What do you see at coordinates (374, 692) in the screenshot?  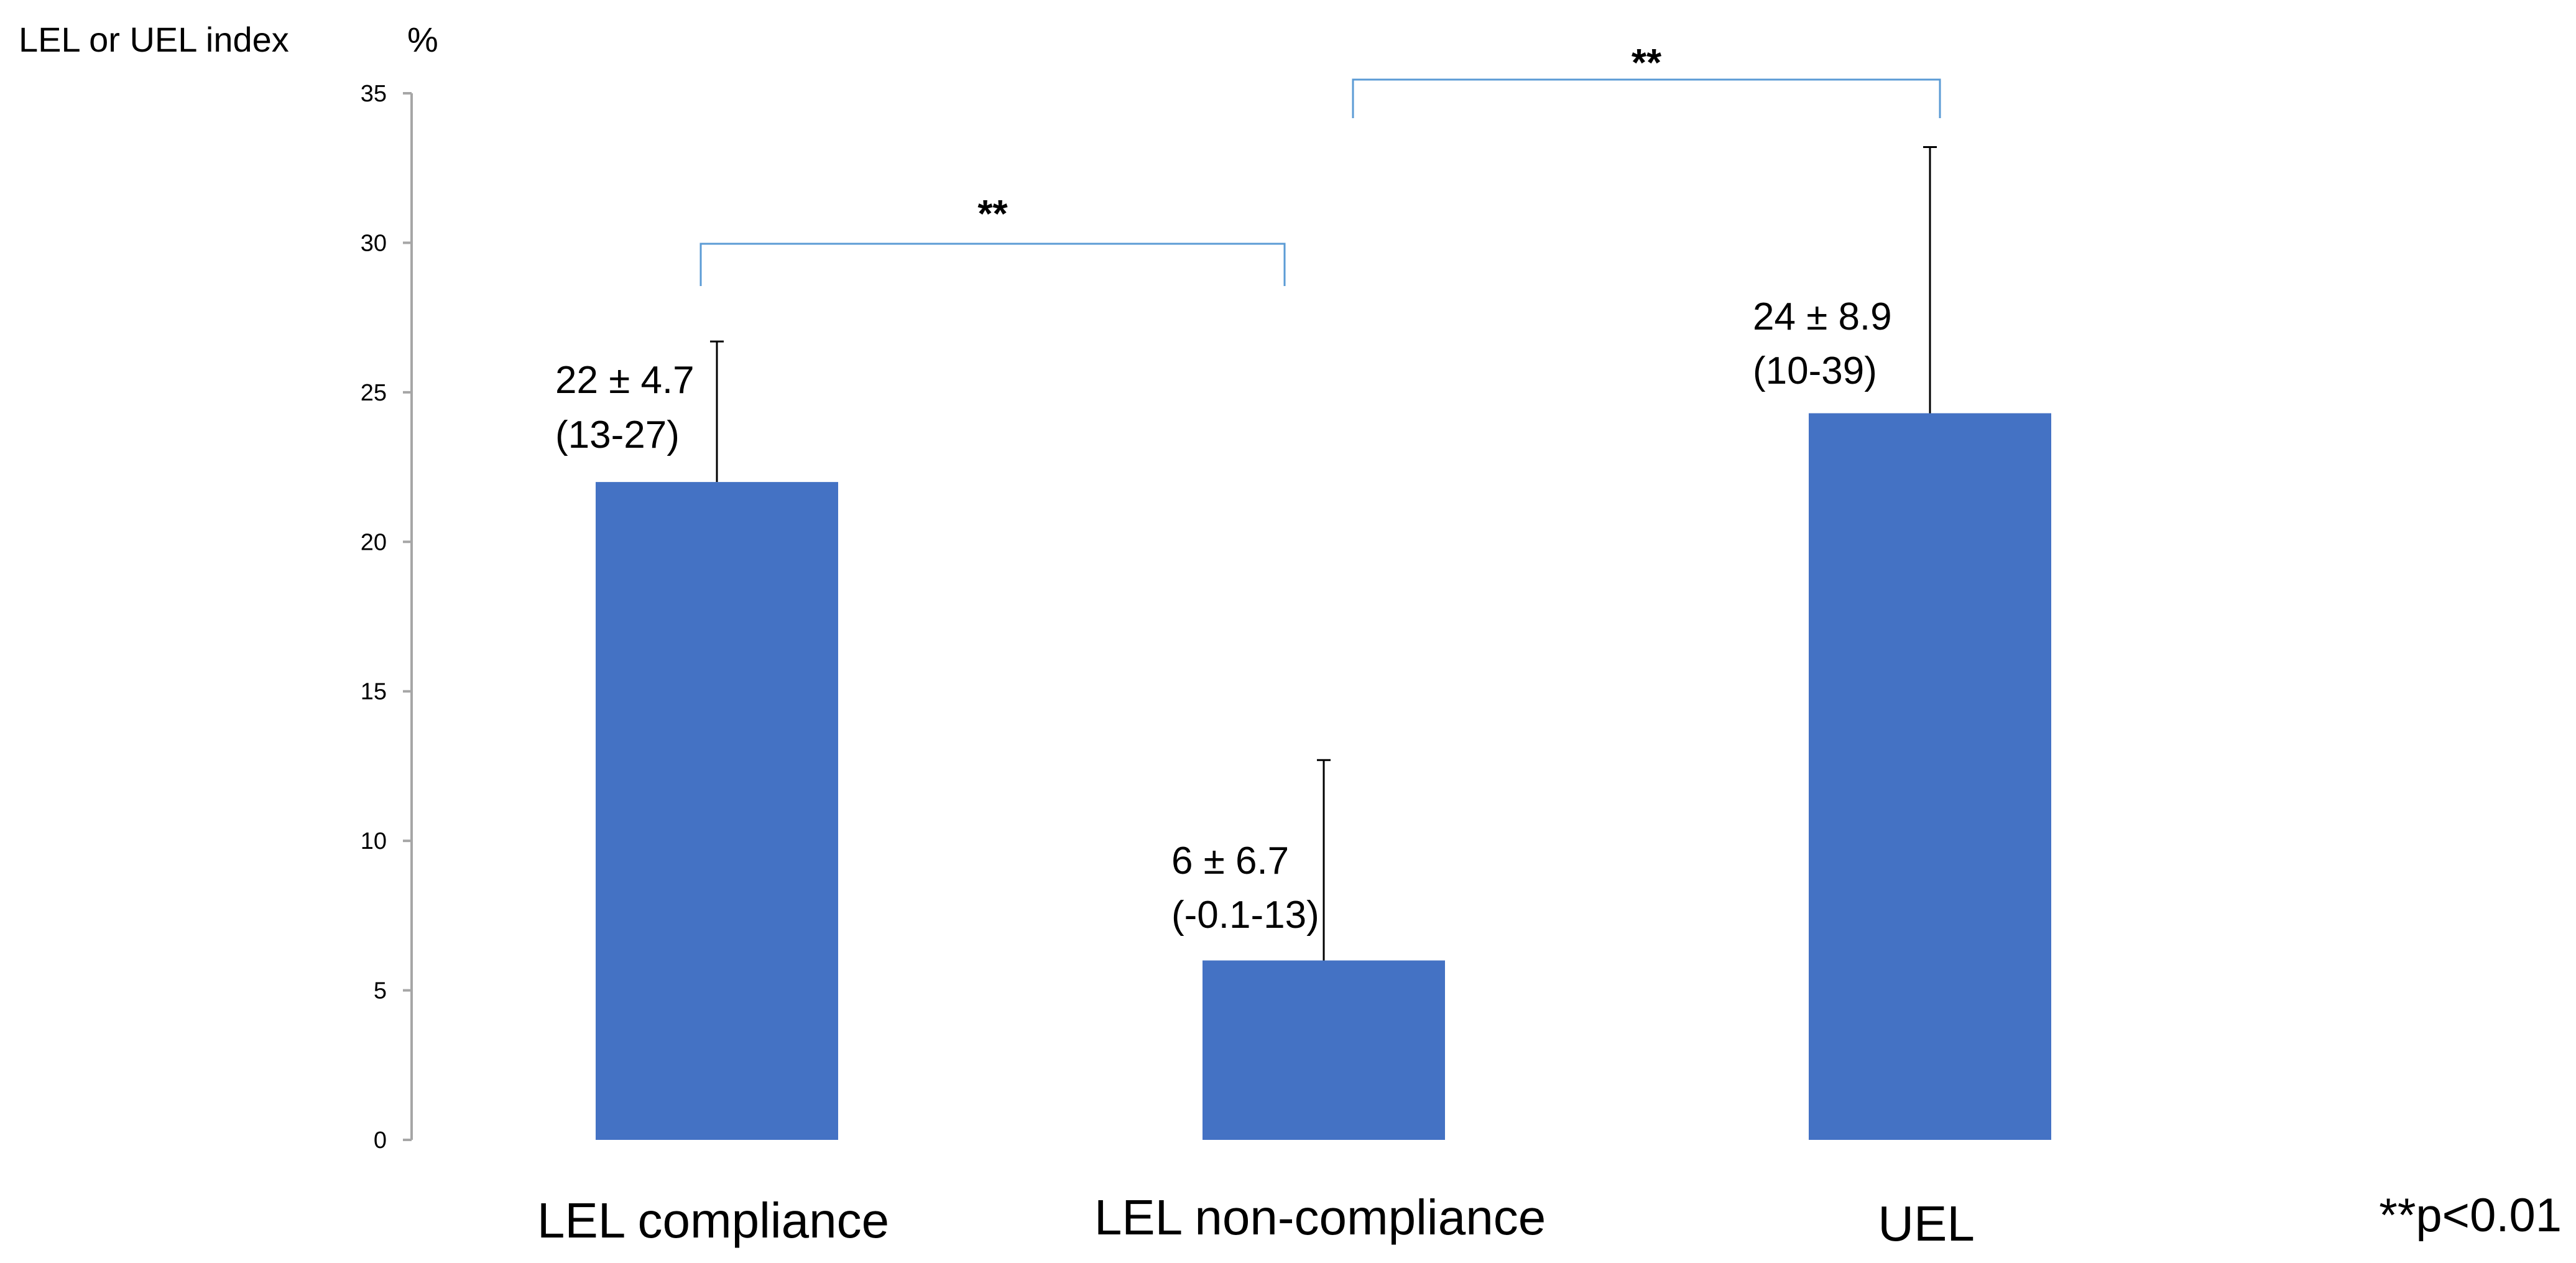 I see `y-tick-label: 15` at bounding box center [374, 692].